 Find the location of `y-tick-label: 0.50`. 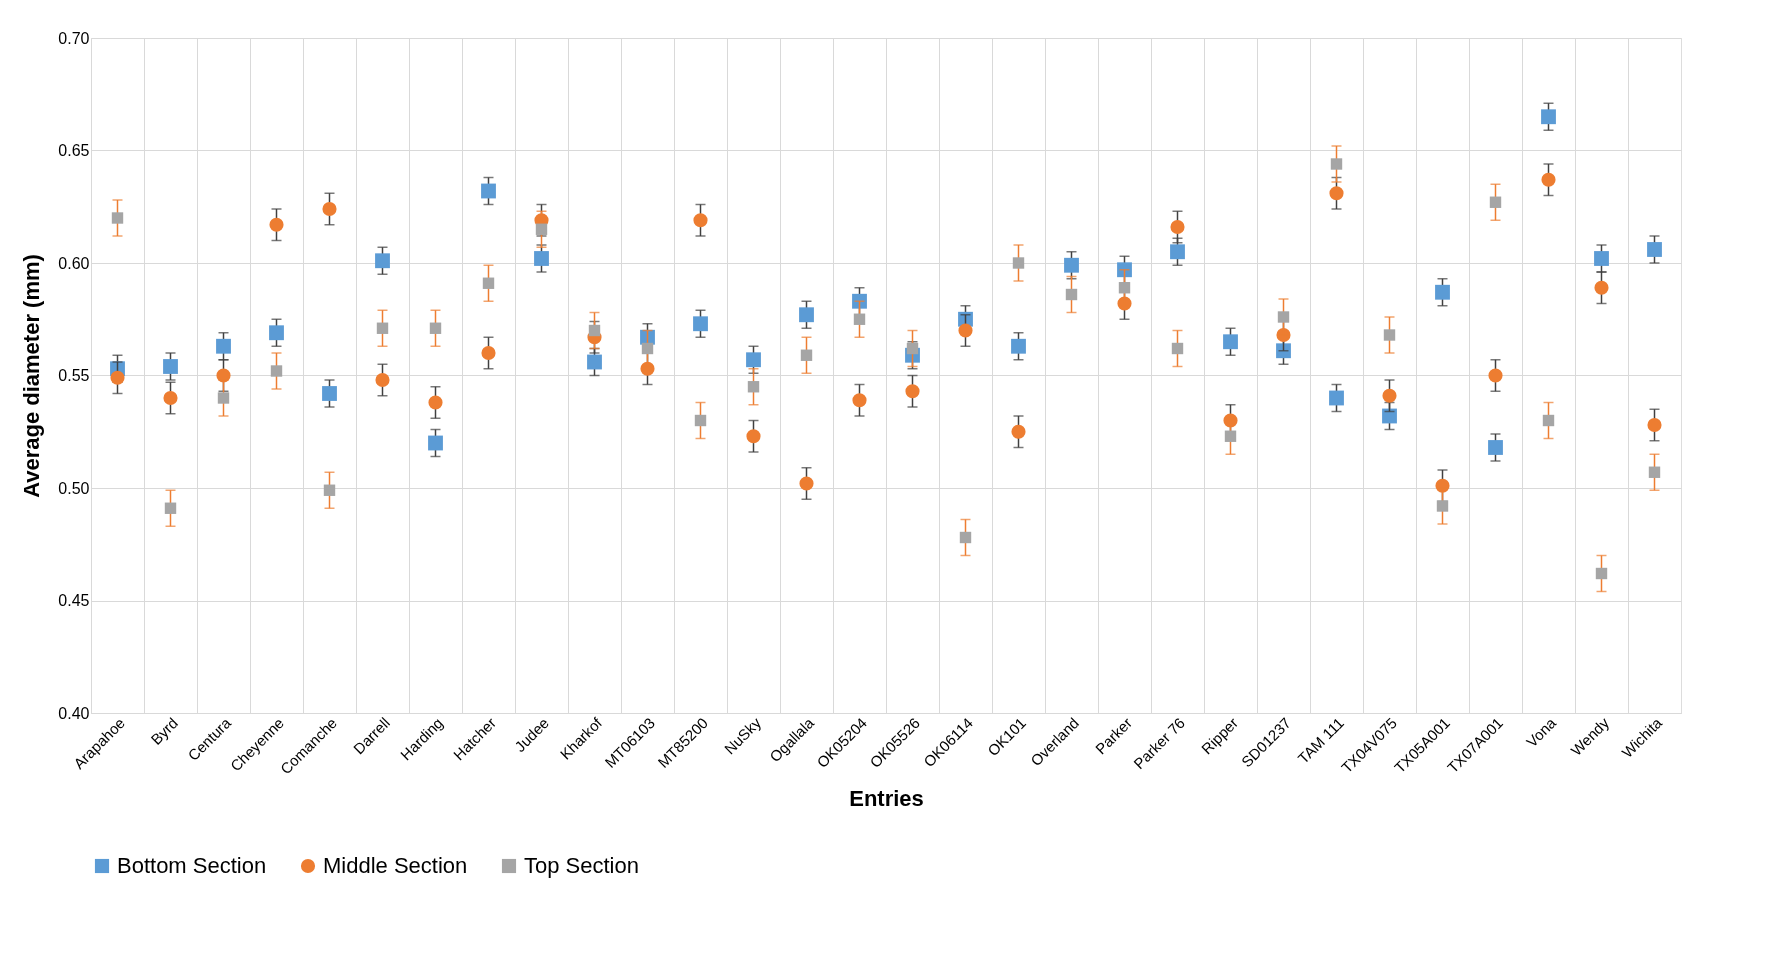

y-tick-label: 0.50 is located at coordinates (74, 488).